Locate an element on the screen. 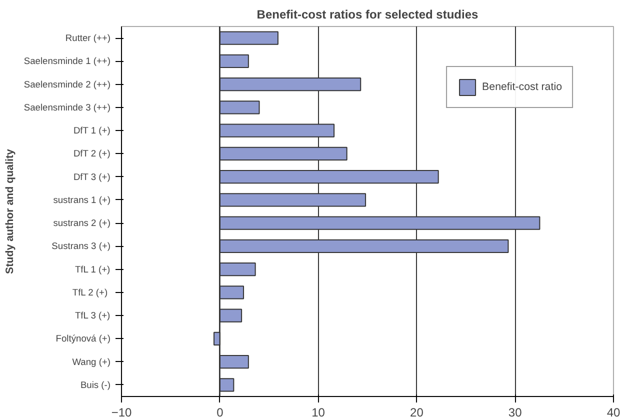  y-tick-label: Saelensminde 1 (++) is located at coordinates (67, 61).